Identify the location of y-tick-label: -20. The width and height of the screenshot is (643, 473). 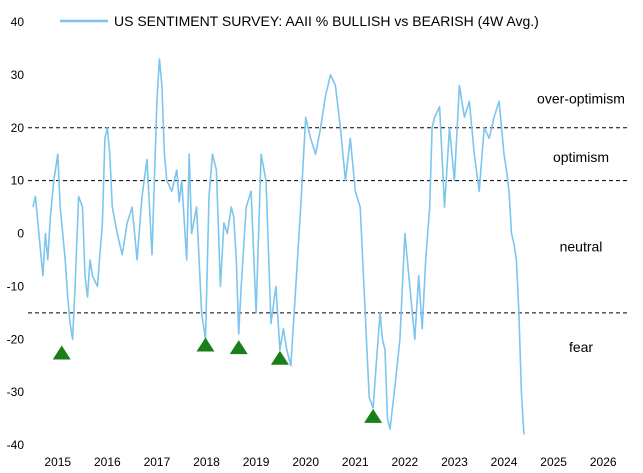
(16, 339).